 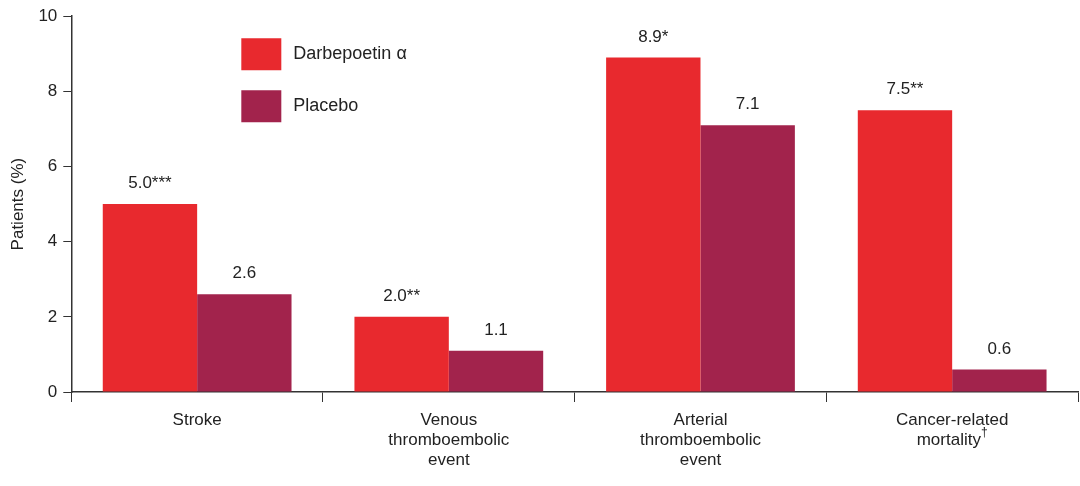 I want to click on x-tick-label: Cancer-related mortality†, so click(x=952, y=430).